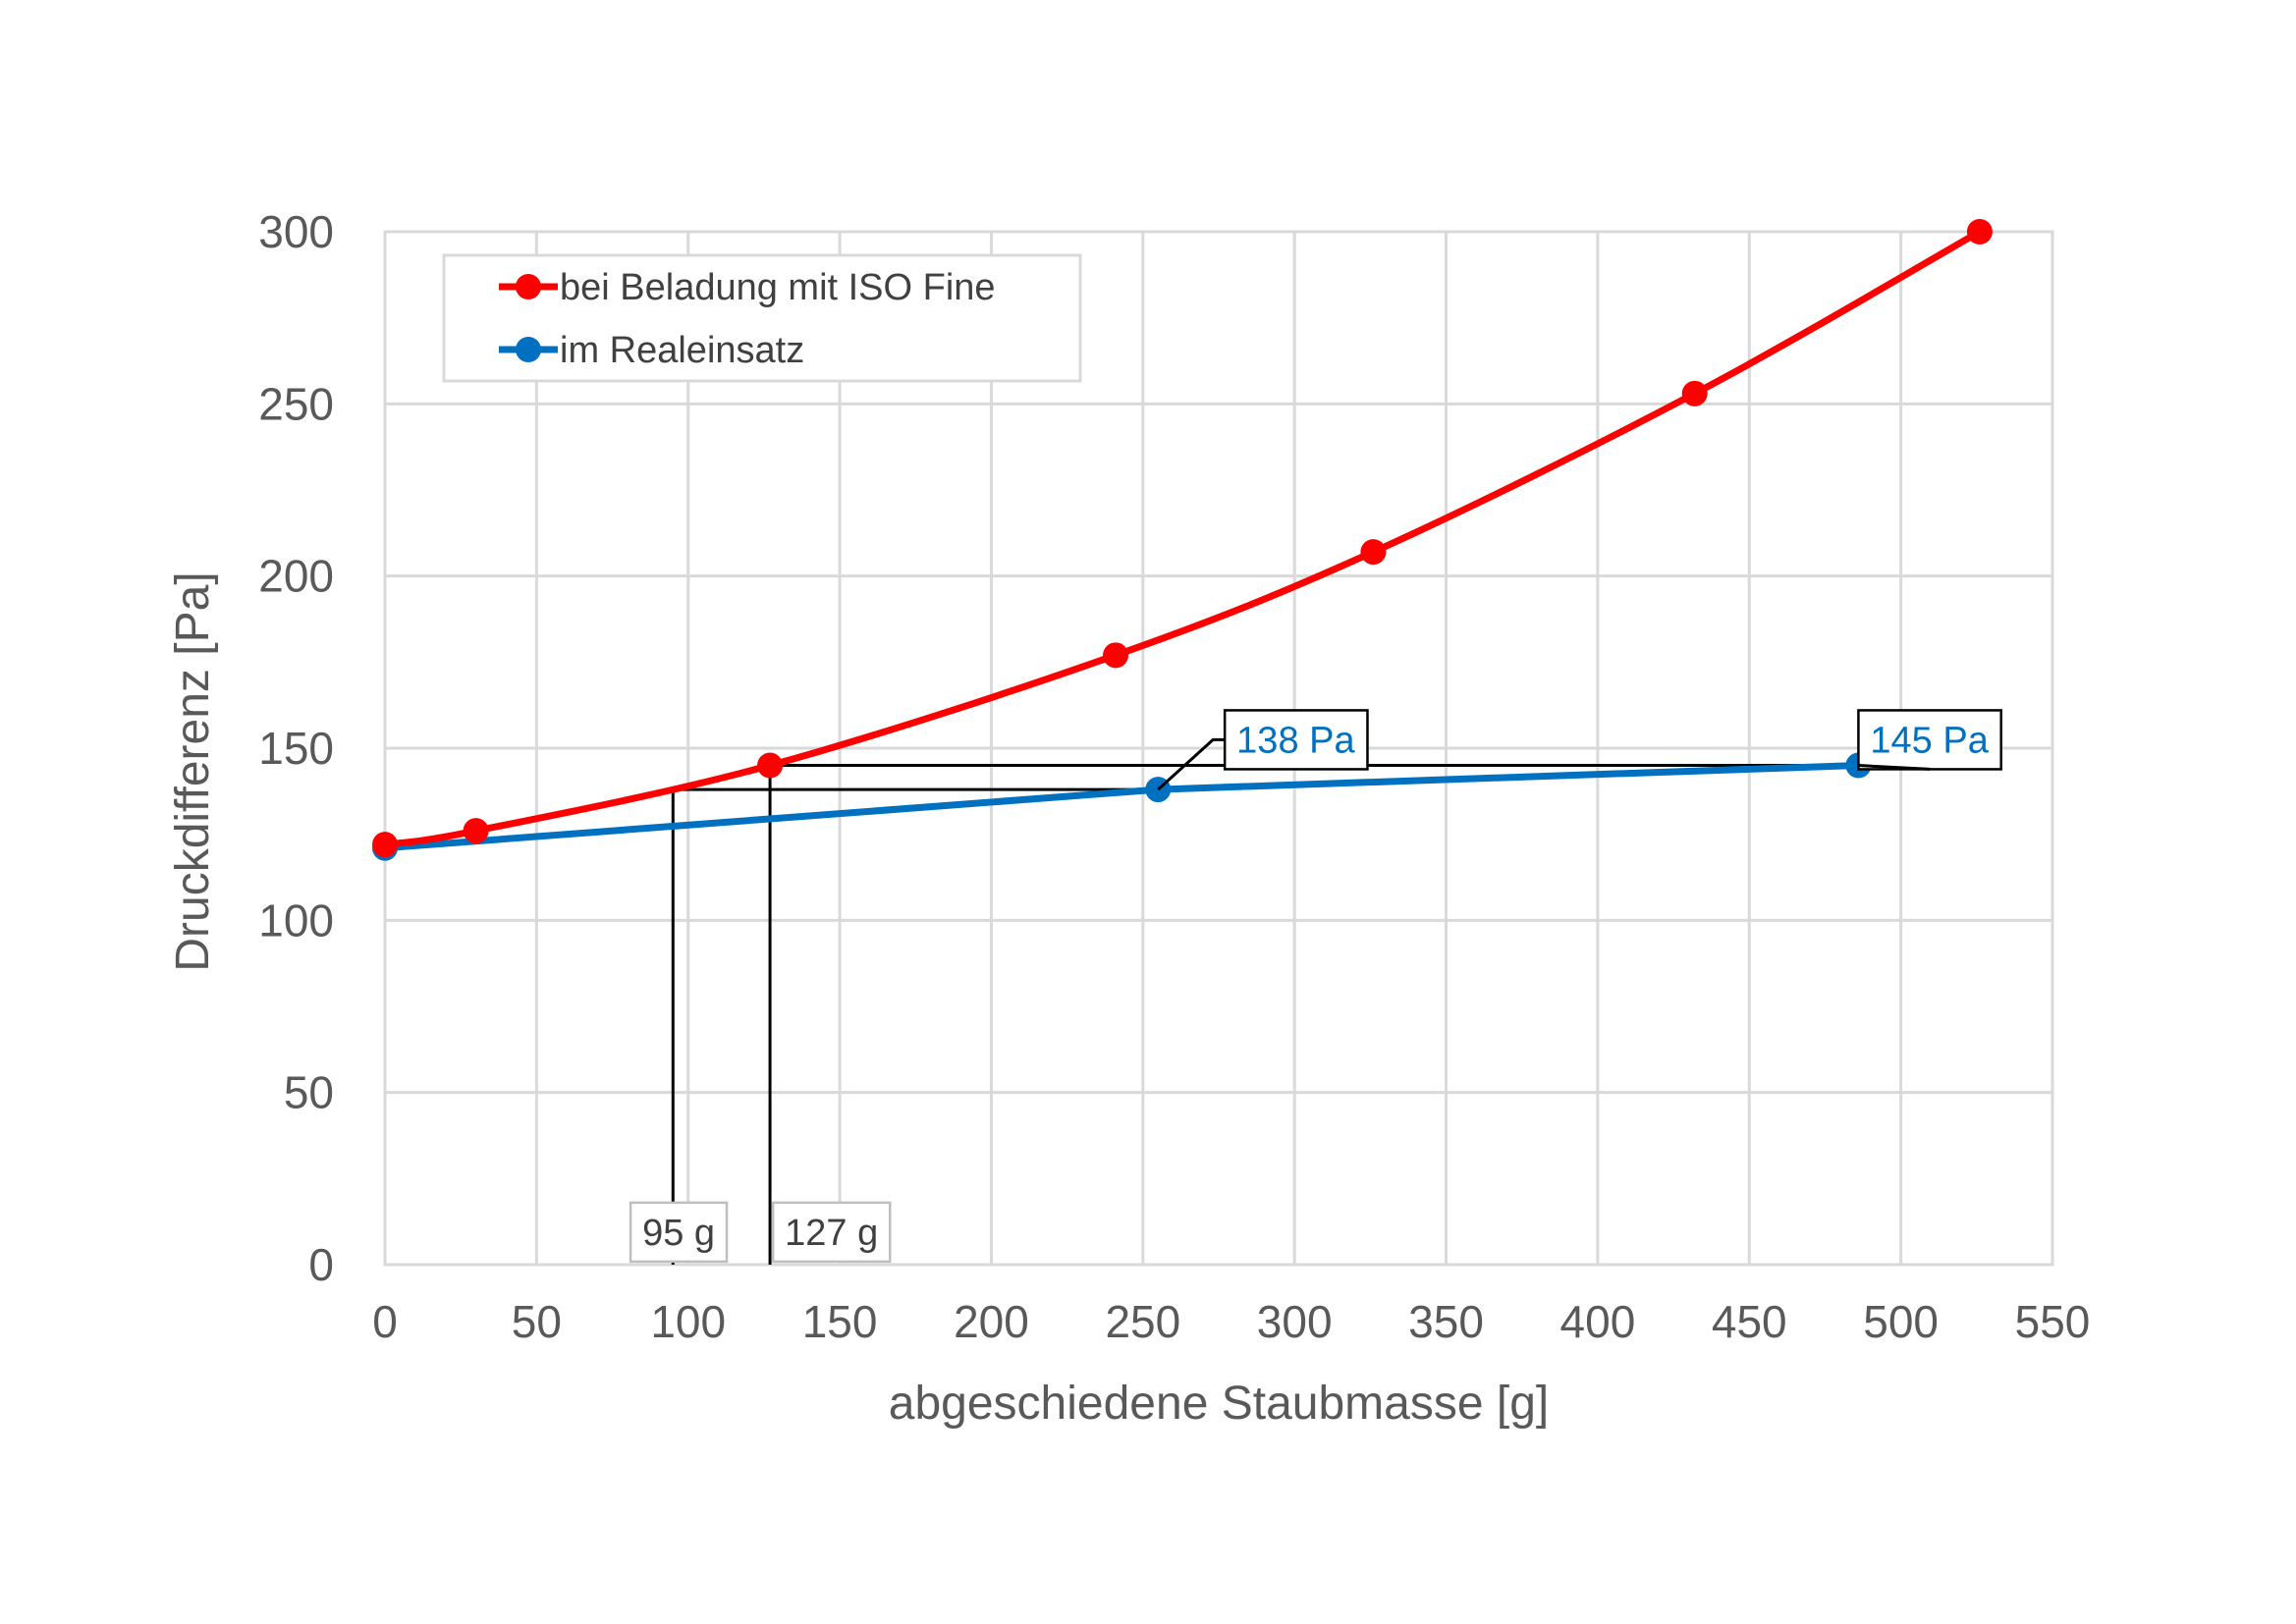  Describe the element at coordinates (1446, 1321) in the screenshot. I see `x-tick-label: 350` at that location.